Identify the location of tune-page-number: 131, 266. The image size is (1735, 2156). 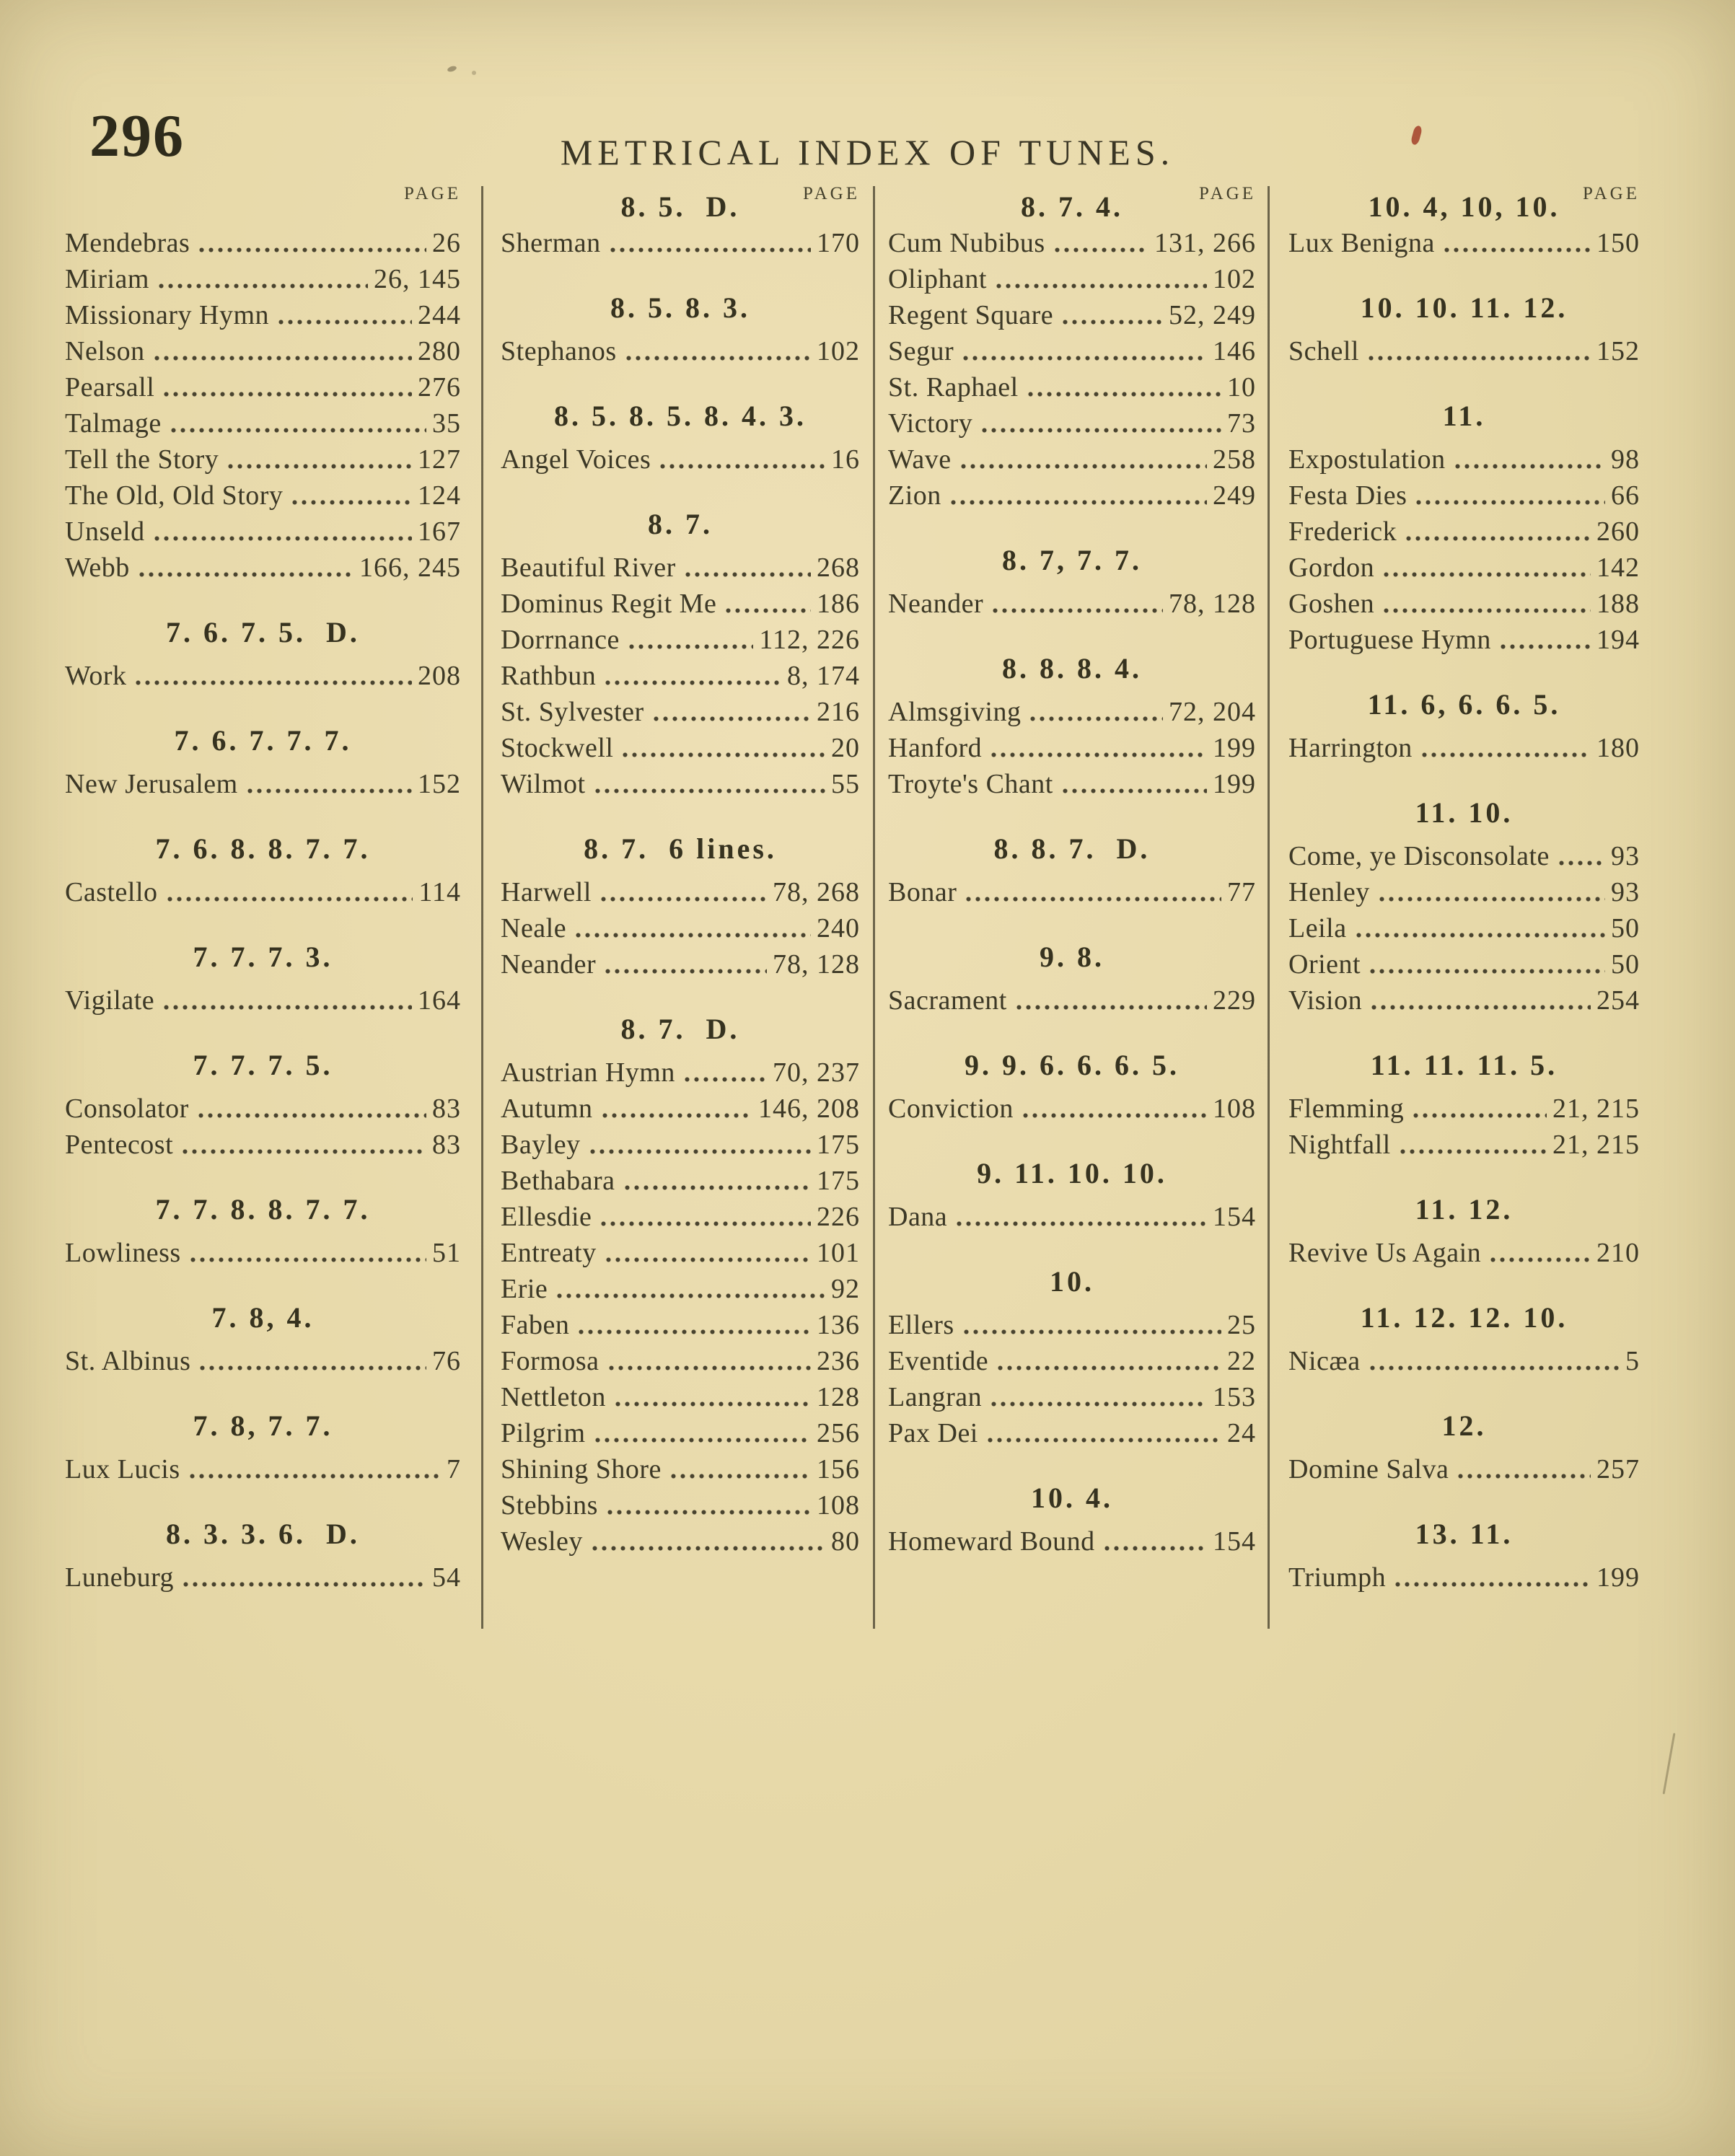
(1205, 243).